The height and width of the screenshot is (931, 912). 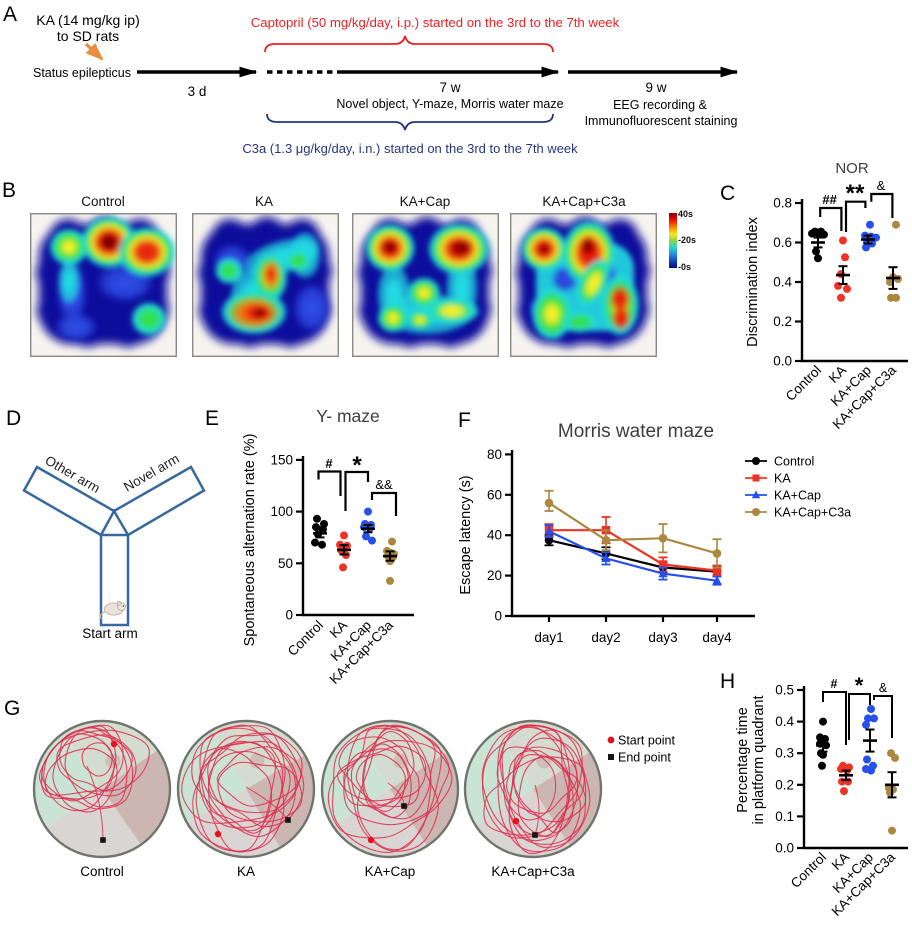 What do you see at coordinates (662, 637) in the screenshot?
I see `svg-text: day3` at bounding box center [662, 637].